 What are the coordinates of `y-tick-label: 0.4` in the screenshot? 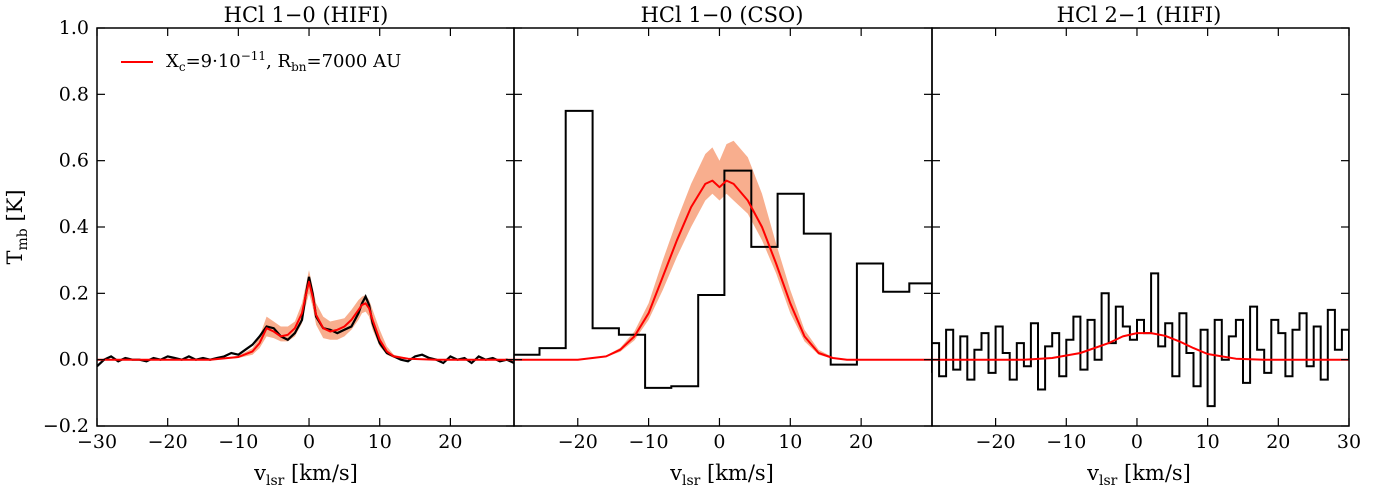 It's located at (74, 227).